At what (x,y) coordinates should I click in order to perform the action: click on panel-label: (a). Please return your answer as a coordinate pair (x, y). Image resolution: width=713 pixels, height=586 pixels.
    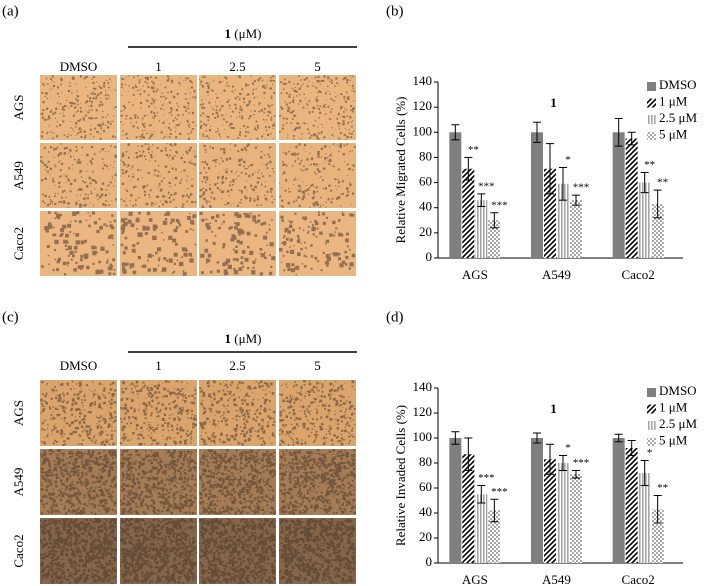
    Looking at the image, I should click on (10, 11).